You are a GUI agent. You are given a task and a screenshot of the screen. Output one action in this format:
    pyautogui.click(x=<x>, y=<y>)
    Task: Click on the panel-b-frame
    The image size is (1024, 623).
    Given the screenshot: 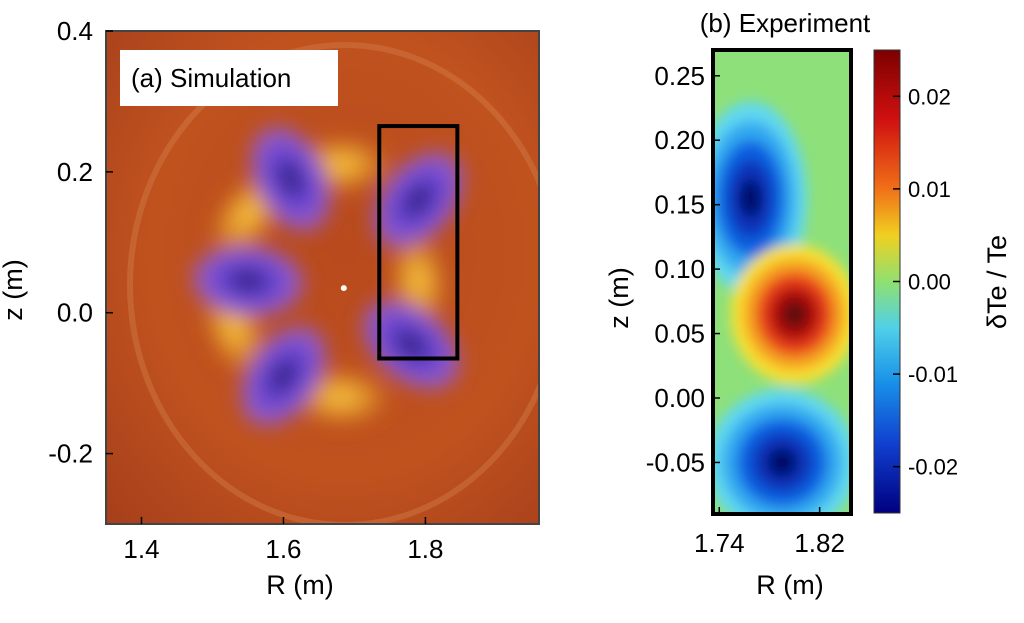 What is the action you would take?
    pyautogui.click(x=782, y=282)
    